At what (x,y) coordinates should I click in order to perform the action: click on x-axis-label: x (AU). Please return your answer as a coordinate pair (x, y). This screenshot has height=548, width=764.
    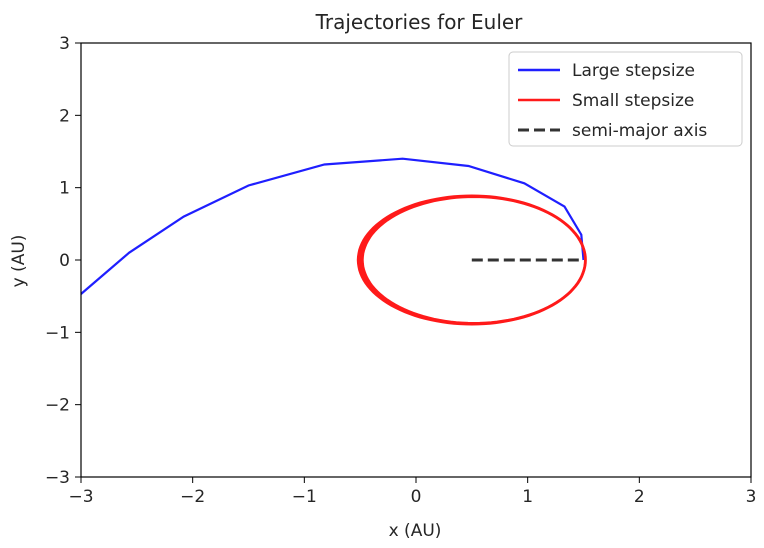
    Looking at the image, I should click on (415, 531).